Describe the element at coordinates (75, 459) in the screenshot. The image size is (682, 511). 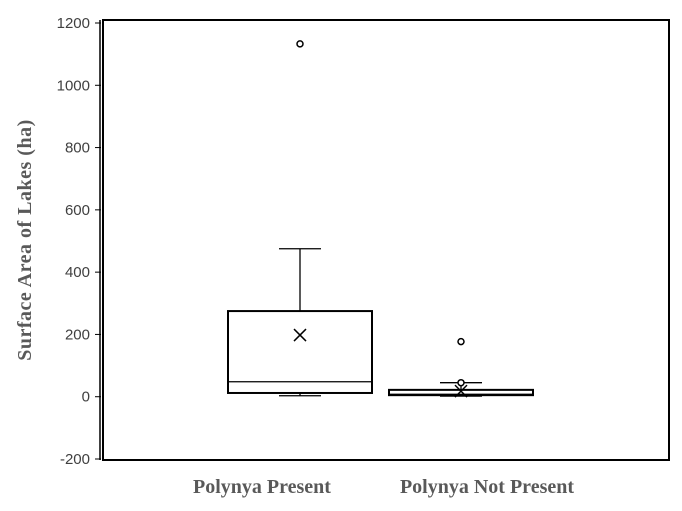
I see `y-tick-label: -200` at that location.